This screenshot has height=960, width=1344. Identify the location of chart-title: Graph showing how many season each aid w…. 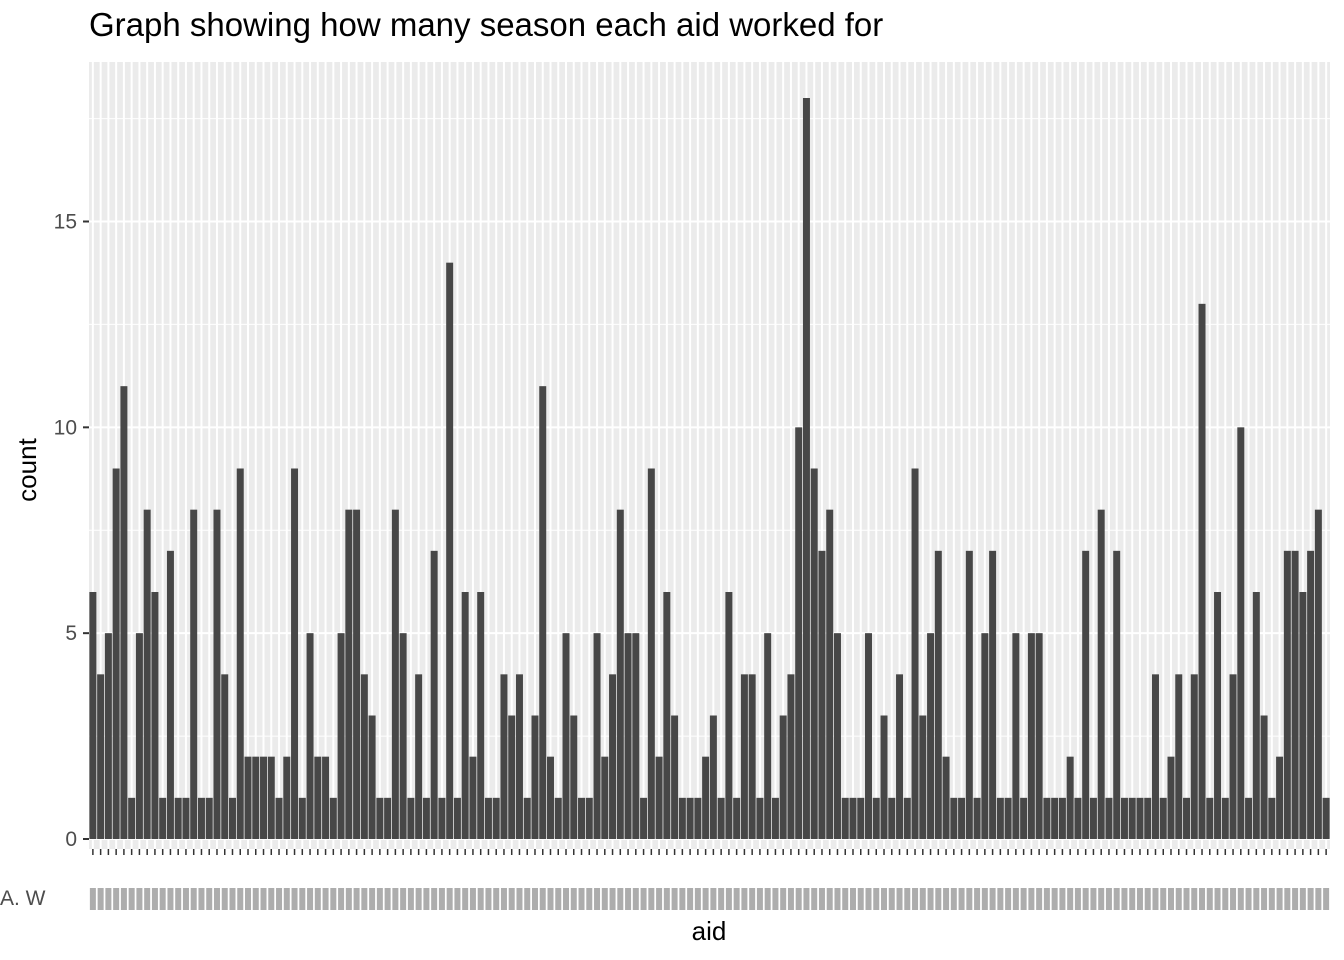
(486, 24).